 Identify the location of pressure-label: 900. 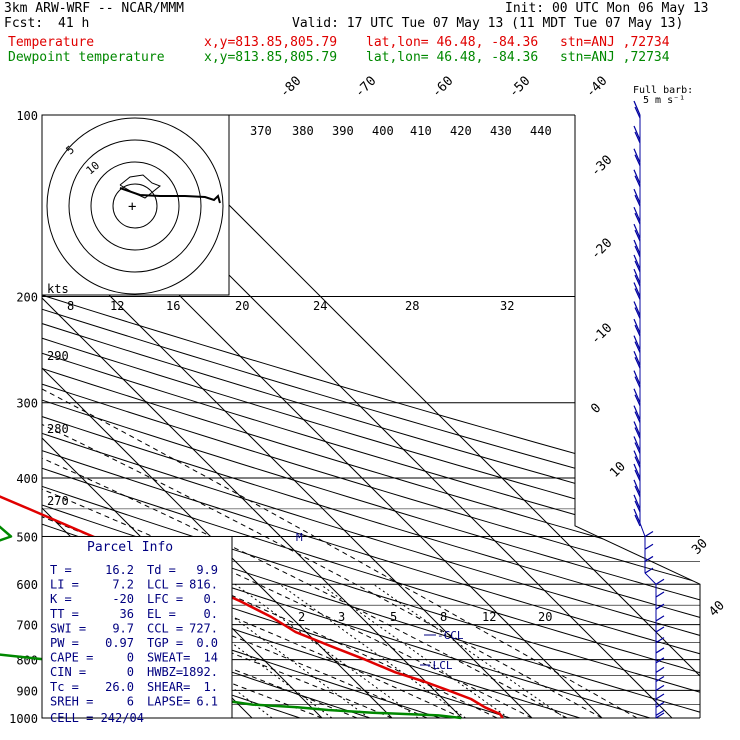
(27, 691).